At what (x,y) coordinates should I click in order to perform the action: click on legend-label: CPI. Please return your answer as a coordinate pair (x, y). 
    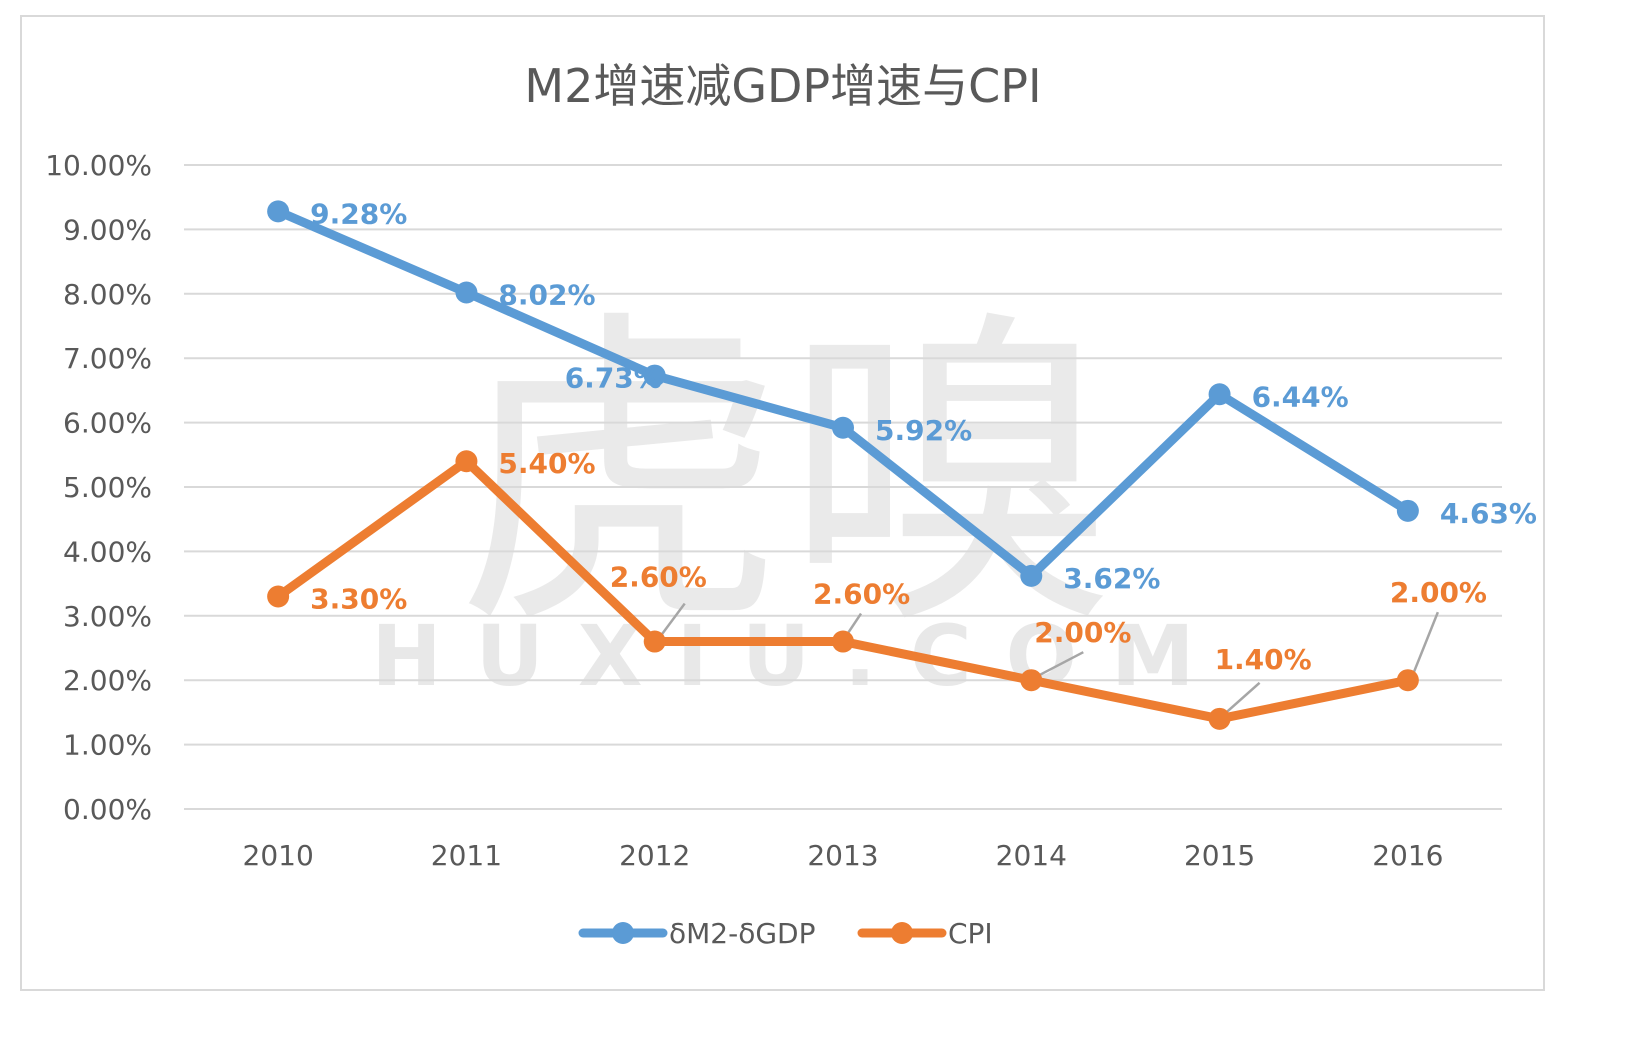
    Looking at the image, I should click on (970, 933).